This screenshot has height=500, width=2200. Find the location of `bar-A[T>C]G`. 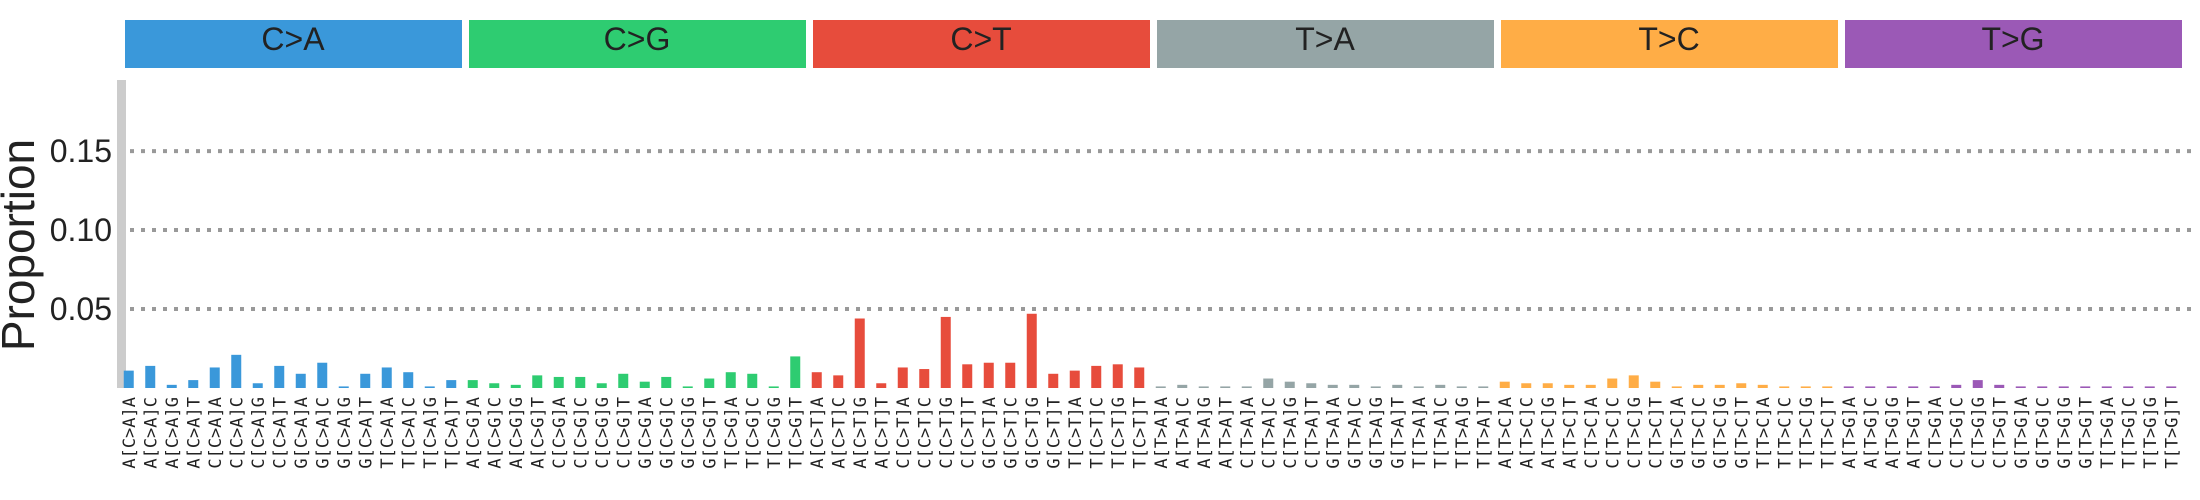

bar-A[T>C]G is located at coordinates (1547, 385).